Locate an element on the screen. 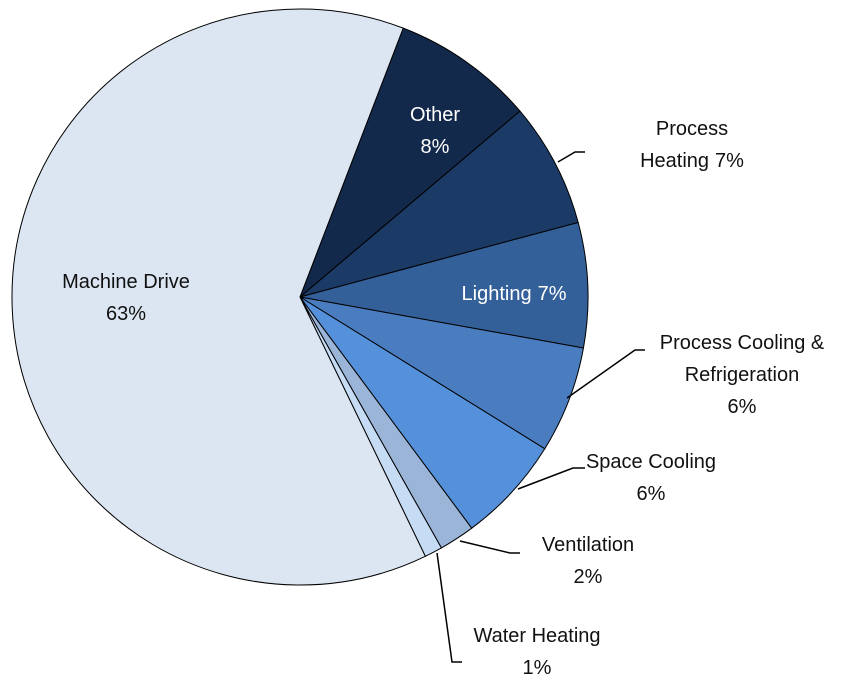  slice-name: Space Cooling is located at coordinates (651, 462).